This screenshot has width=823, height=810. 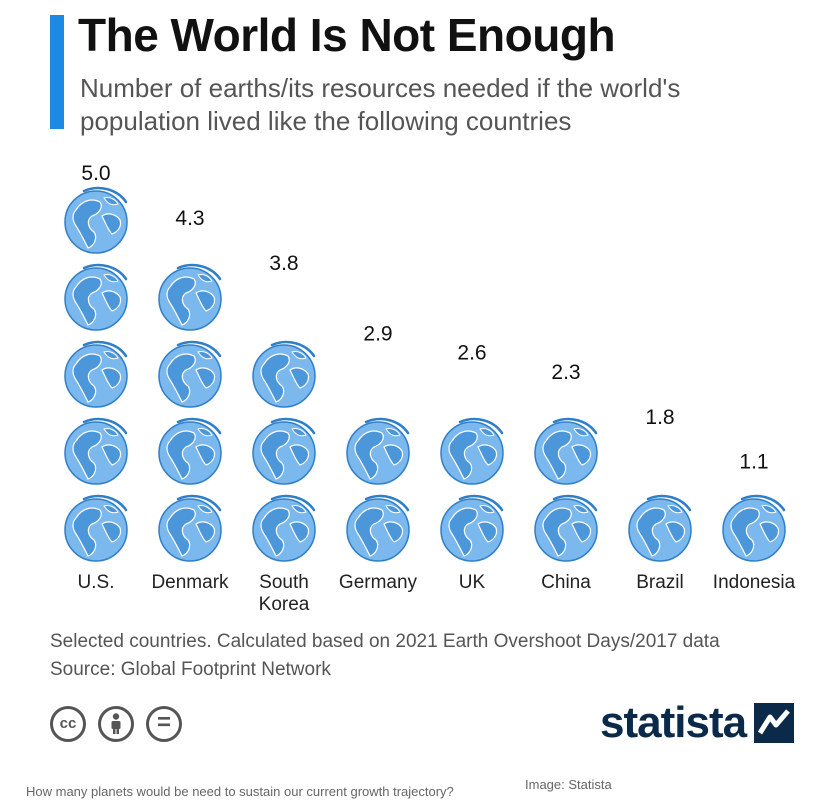 What do you see at coordinates (660, 582) in the screenshot?
I see `category-label: Brazil` at bounding box center [660, 582].